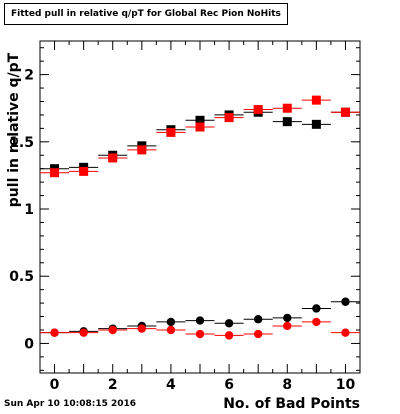  What do you see at coordinates (287, 385) in the screenshot?
I see `x-tick-label: 8` at bounding box center [287, 385].